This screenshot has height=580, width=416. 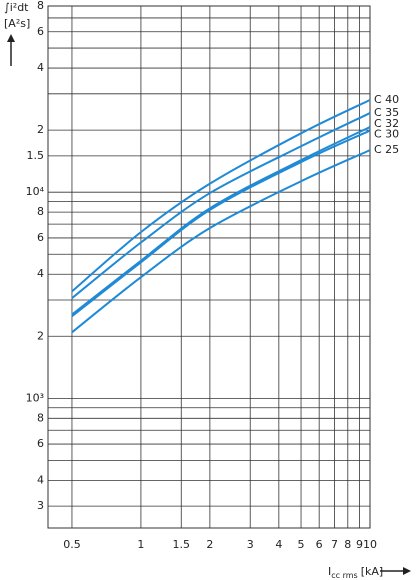 What do you see at coordinates (334, 544) in the screenshot?
I see `x-tick-label: 7` at bounding box center [334, 544].